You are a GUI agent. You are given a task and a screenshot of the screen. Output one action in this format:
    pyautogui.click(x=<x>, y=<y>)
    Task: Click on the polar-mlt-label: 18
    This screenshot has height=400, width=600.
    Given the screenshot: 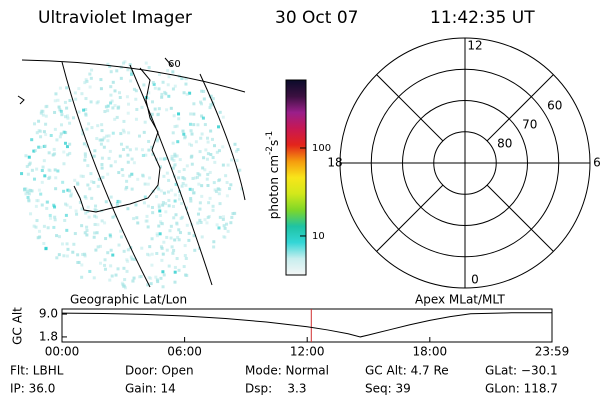 What is the action you would take?
    pyautogui.click(x=334, y=163)
    